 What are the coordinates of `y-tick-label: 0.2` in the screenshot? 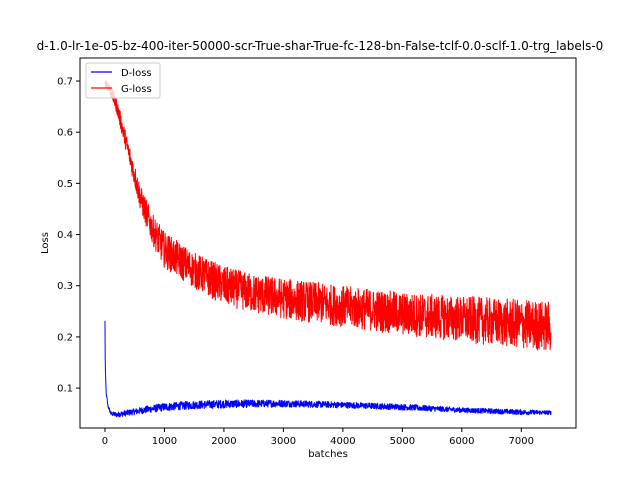 It's located at (65, 337).